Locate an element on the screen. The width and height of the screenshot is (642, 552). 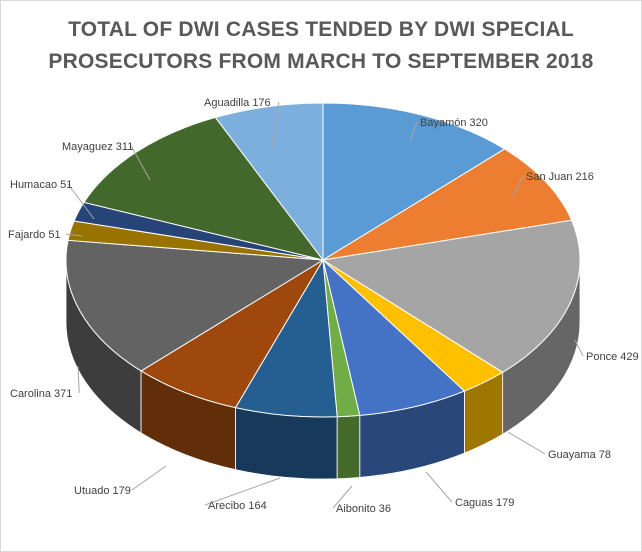
slice-label-guayama: Guayama 78 is located at coordinates (579, 455).